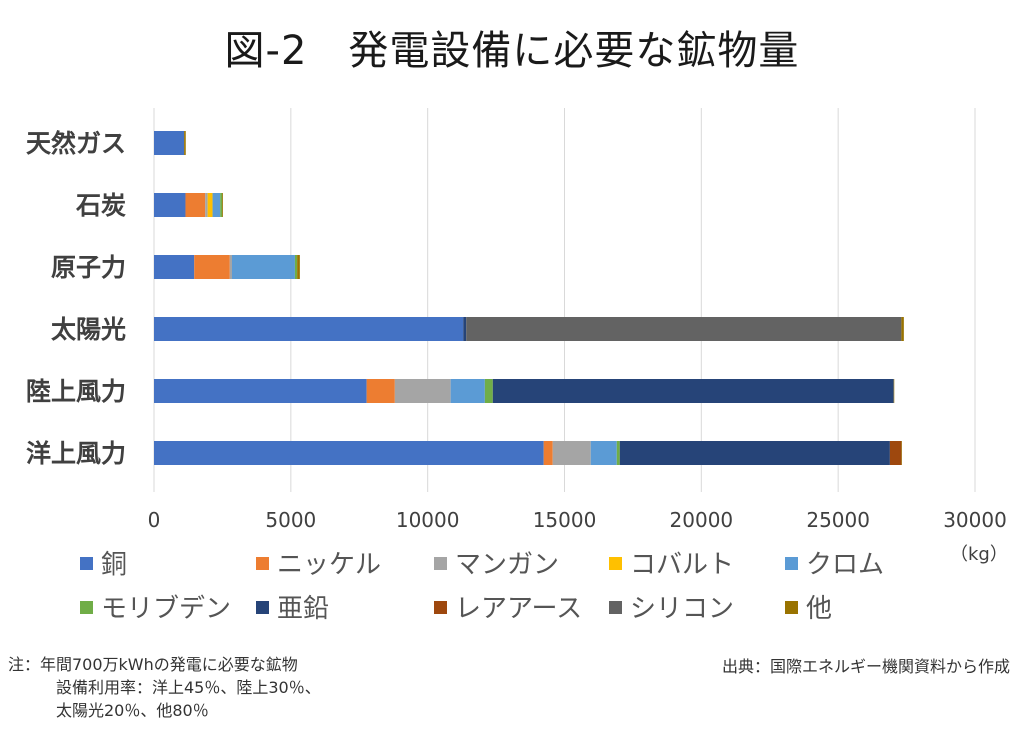 The image size is (1024, 740). I want to click on legend-item: 亜鉛, so click(292, 606).